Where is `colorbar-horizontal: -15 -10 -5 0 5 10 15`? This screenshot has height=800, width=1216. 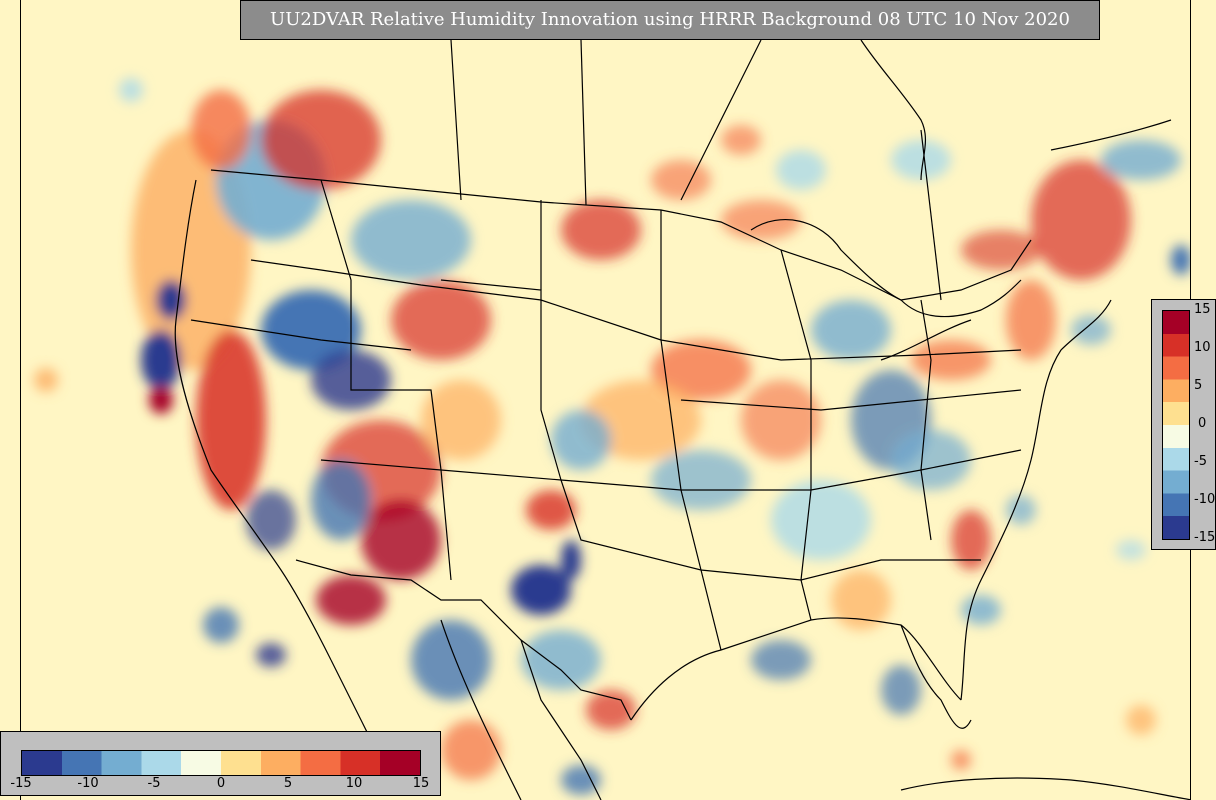
colorbar-horizontal: -15 -10 -5 0 5 10 15 is located at coordinates (220, 763).